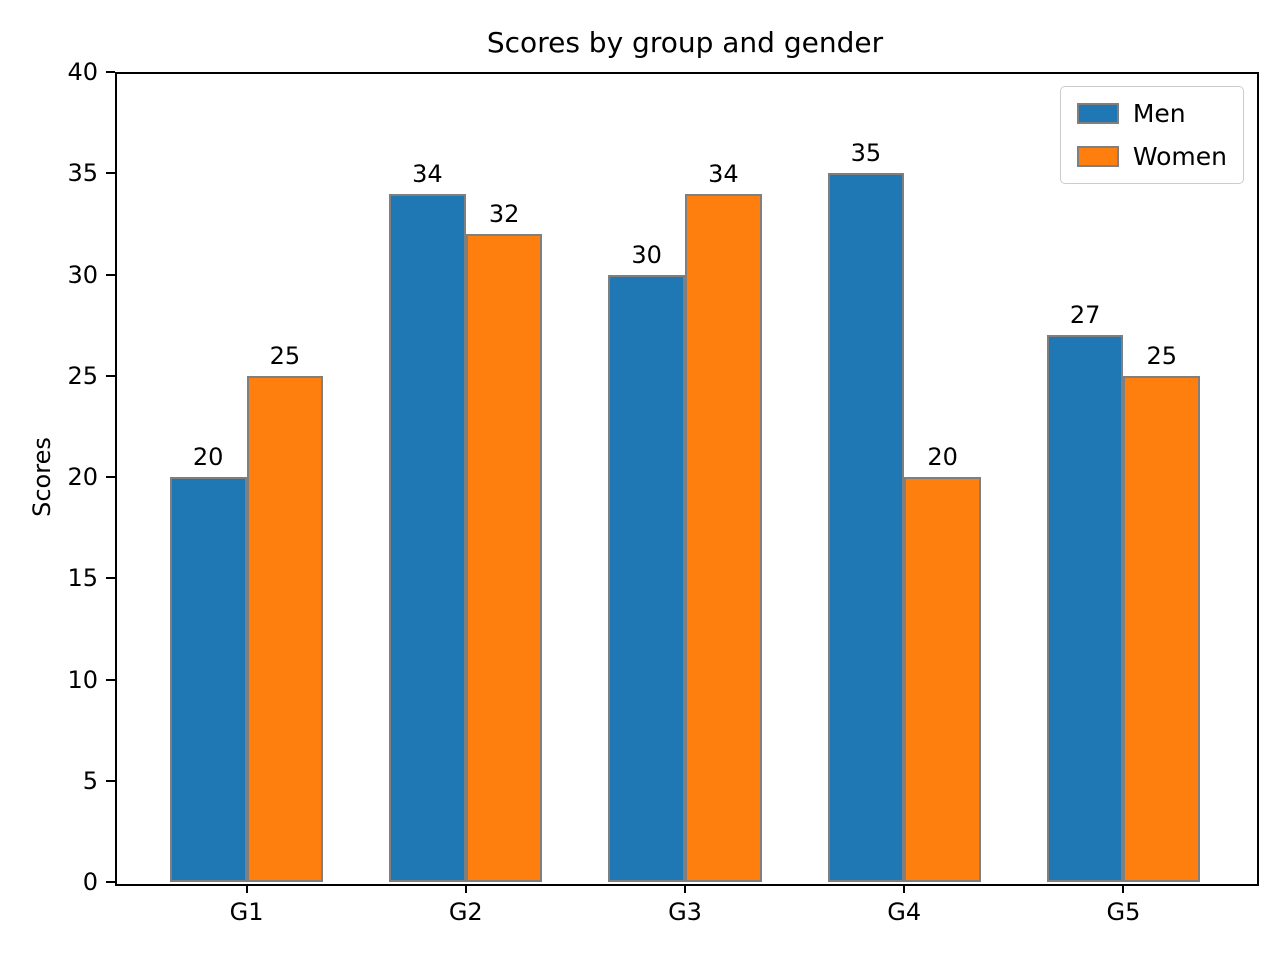 The height and width of the screenshot is (960, 1280). I want to click on y-tick-label: 20, so click(82, 477).